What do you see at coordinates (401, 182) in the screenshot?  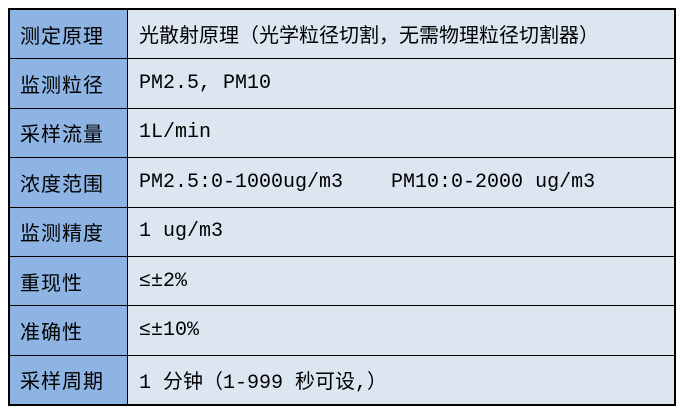 I see `spec-value-cell: PM2.5:0-1000ug/m3 PM10:0-2000 ug/m3` at bounding box center [401, 182].